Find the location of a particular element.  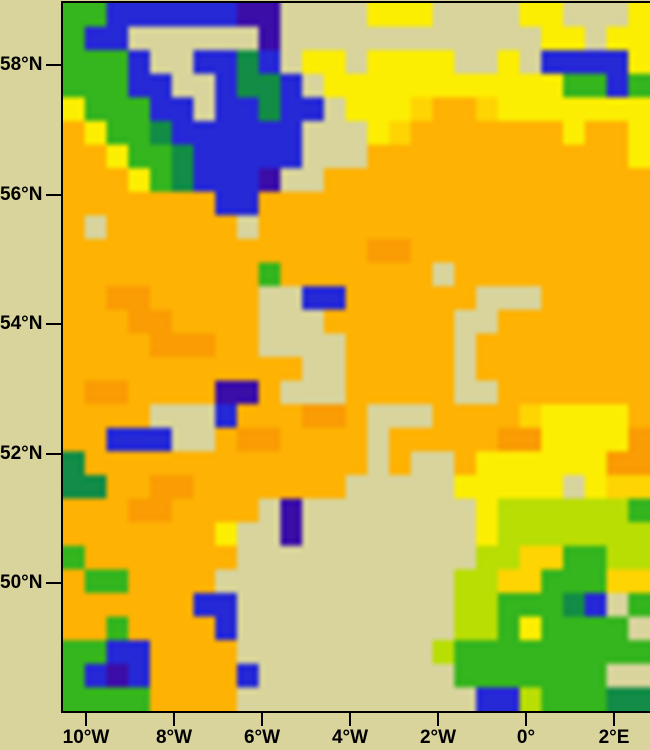

latitude-label: 56°N is located at coordinates (21, 194).